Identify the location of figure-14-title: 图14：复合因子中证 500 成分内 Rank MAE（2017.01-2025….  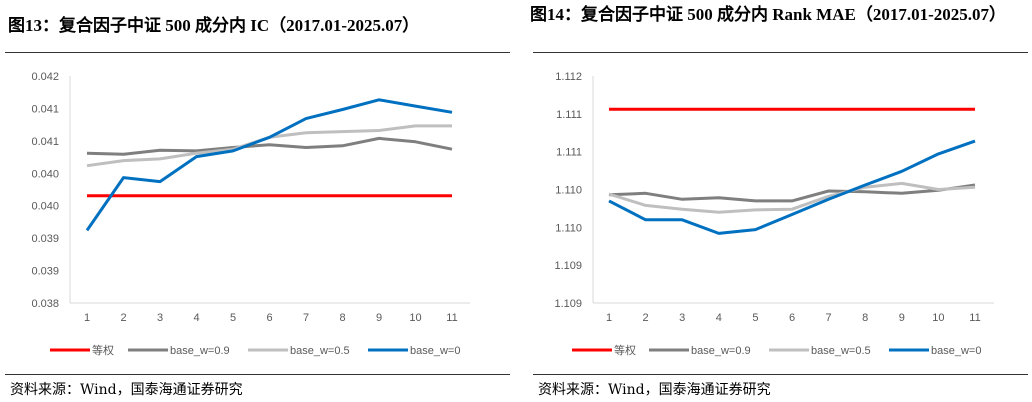
(768, 14).